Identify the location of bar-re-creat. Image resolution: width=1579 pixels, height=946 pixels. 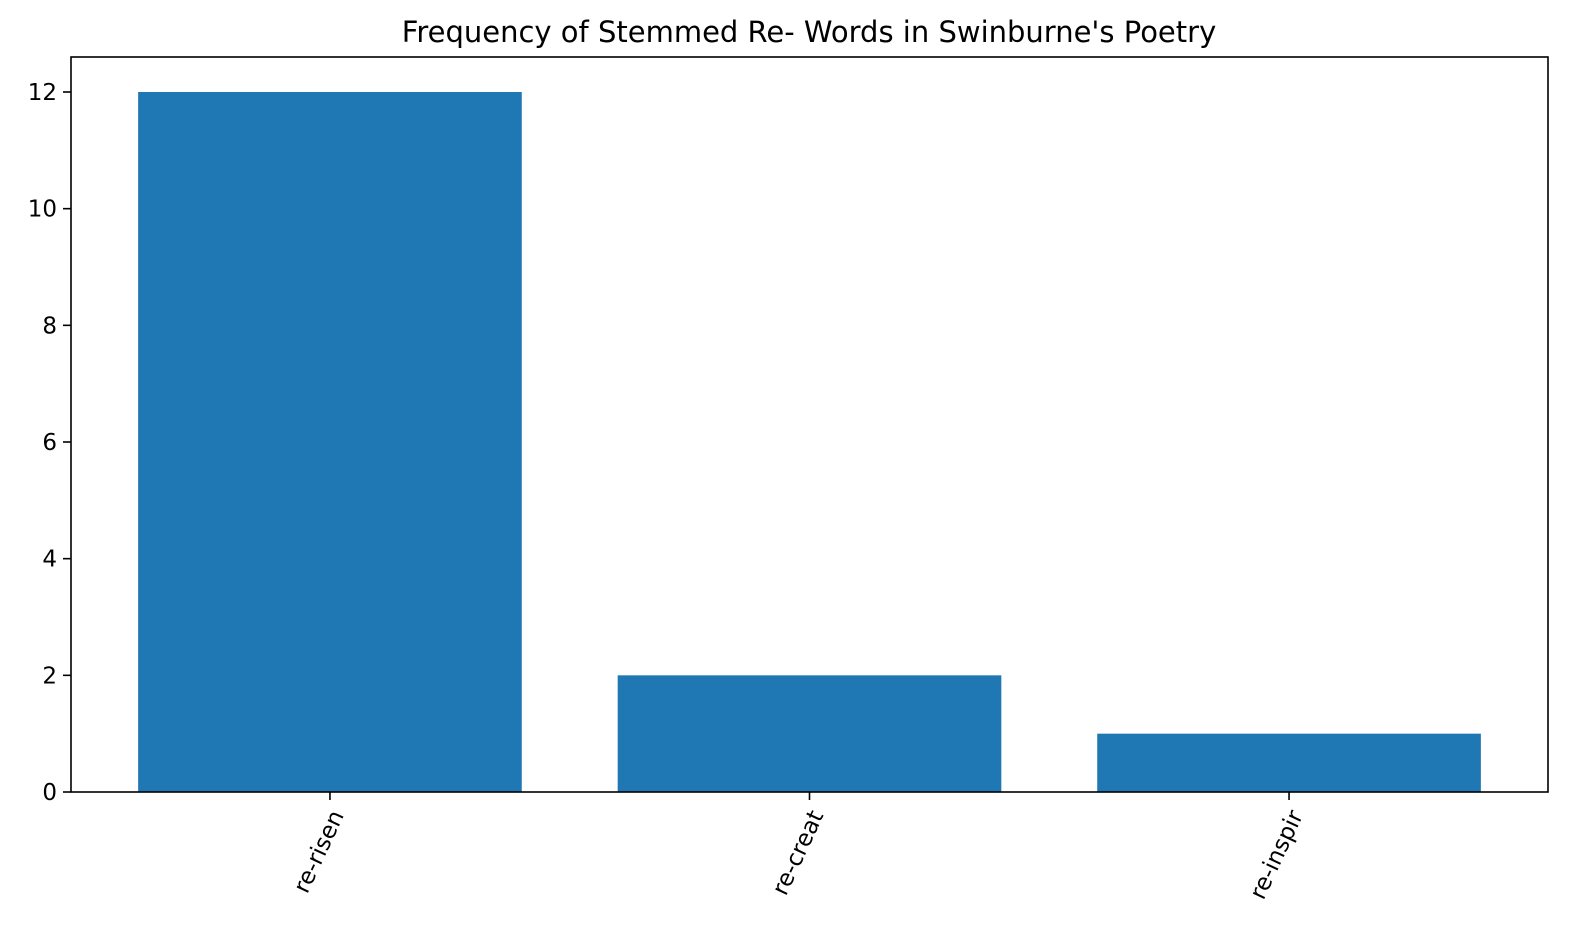
(809, 733).